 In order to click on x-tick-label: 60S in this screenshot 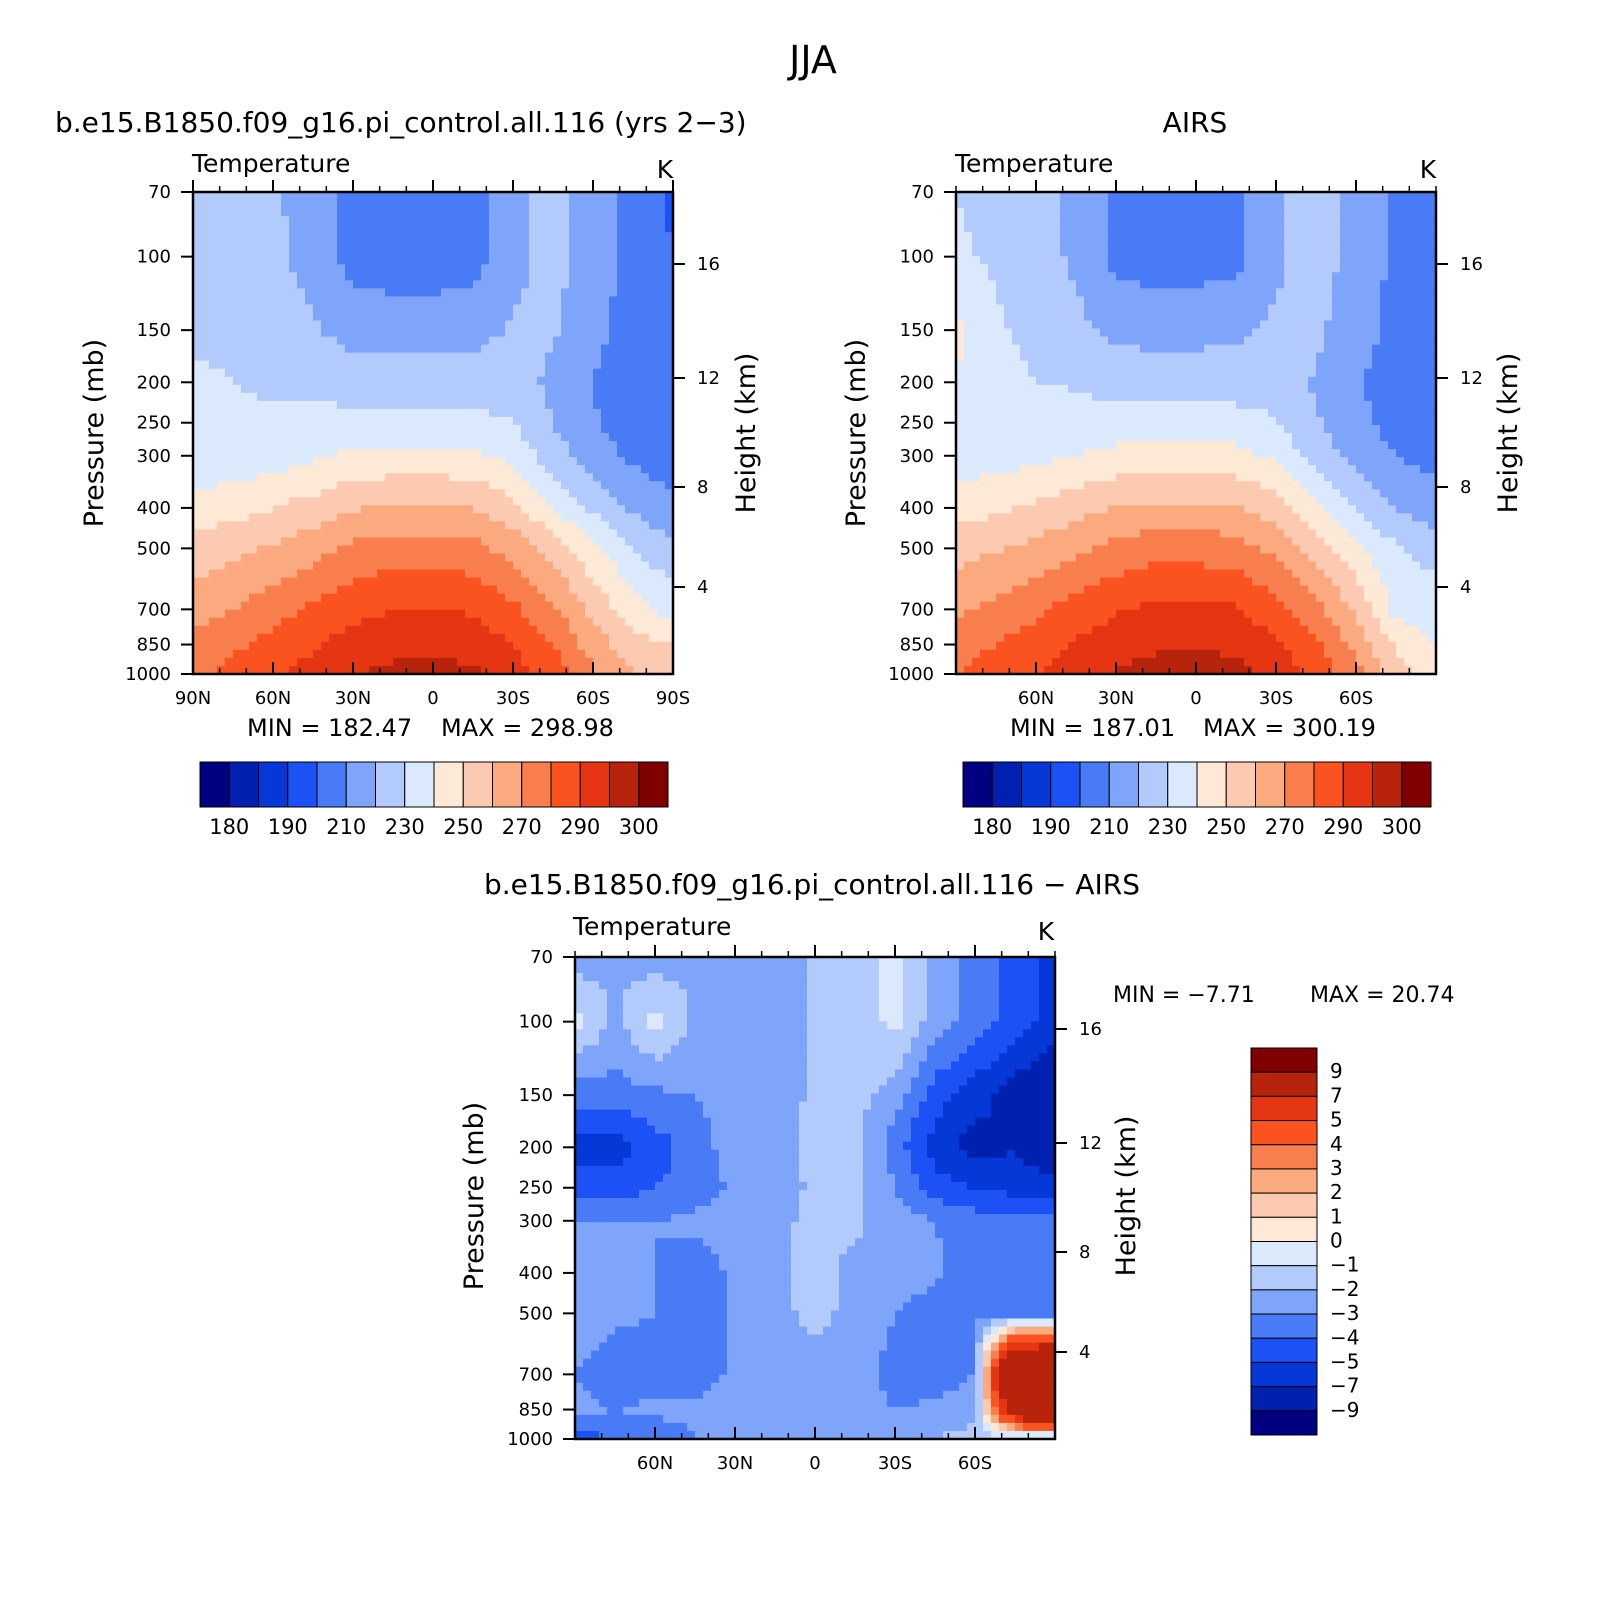, I will do `click(593, 698)`.